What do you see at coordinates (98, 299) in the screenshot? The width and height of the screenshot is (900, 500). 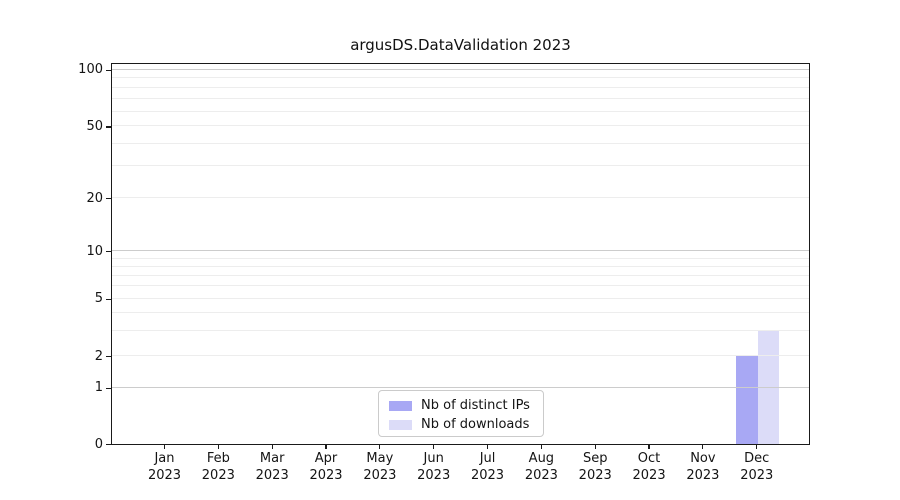 I see `y-tick-label-5: 5` at bounding box center [98, 299].